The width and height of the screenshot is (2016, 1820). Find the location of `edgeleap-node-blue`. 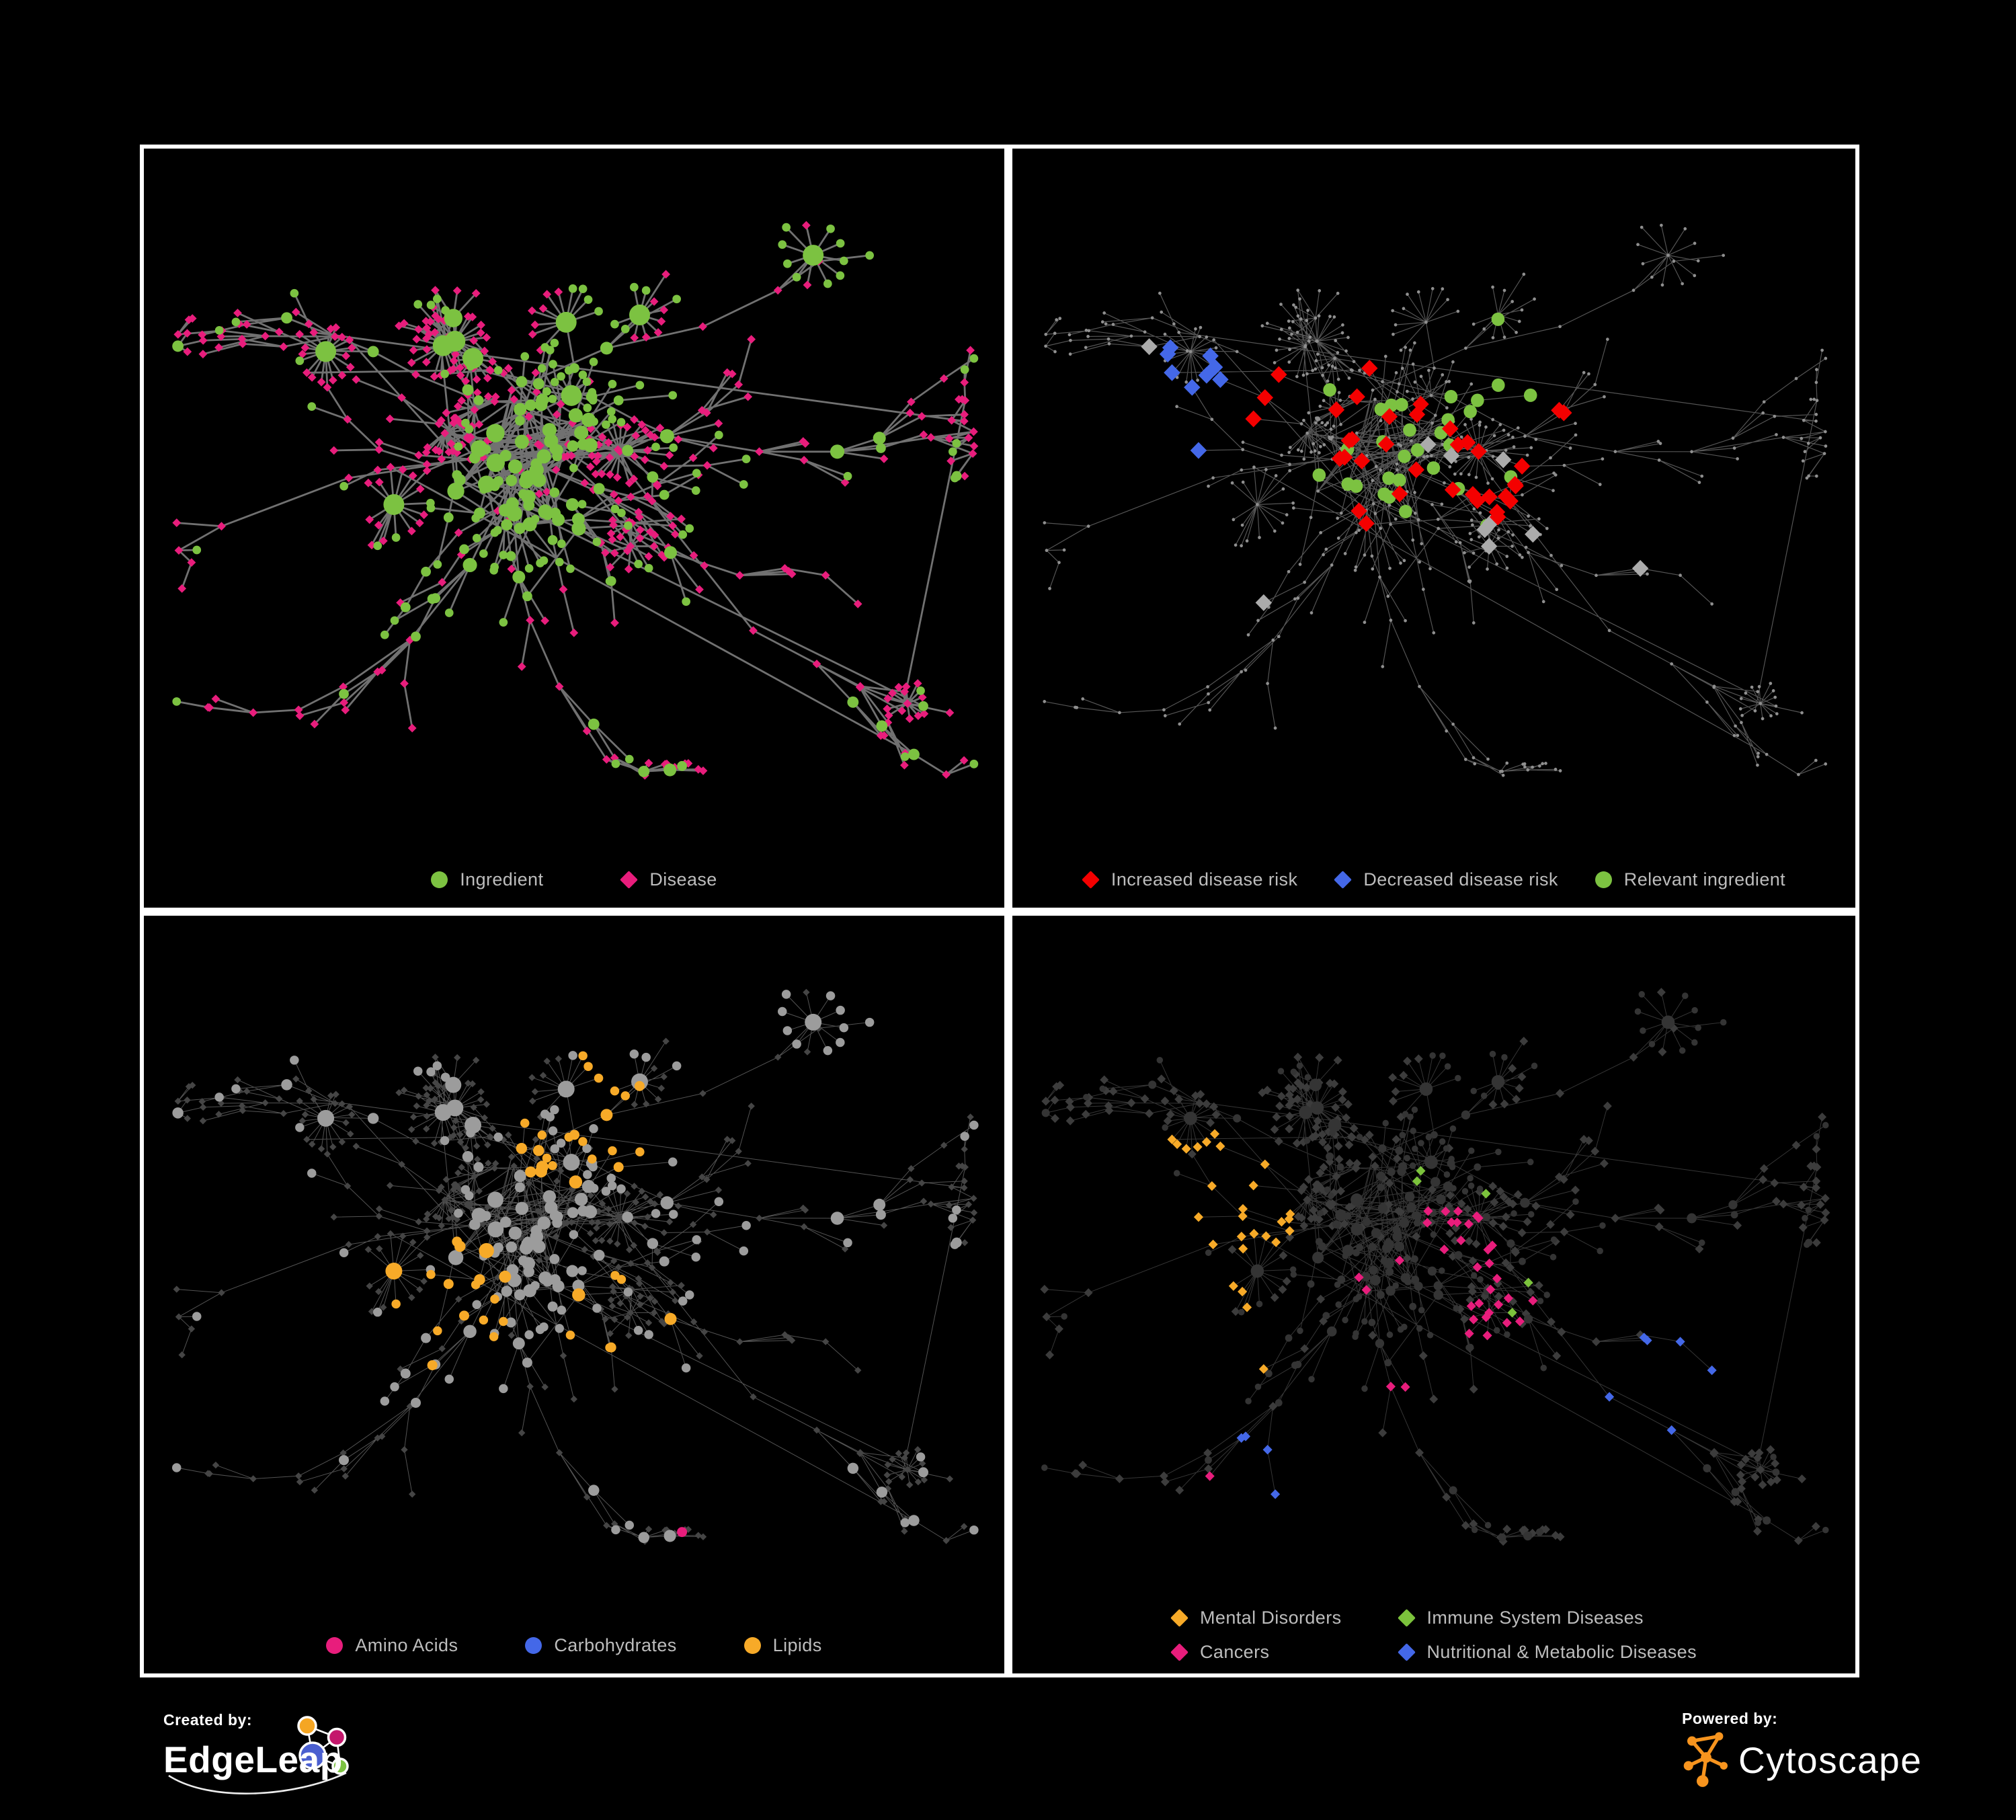

edgeleap-node-blue is located at coordinates (312, 1755).